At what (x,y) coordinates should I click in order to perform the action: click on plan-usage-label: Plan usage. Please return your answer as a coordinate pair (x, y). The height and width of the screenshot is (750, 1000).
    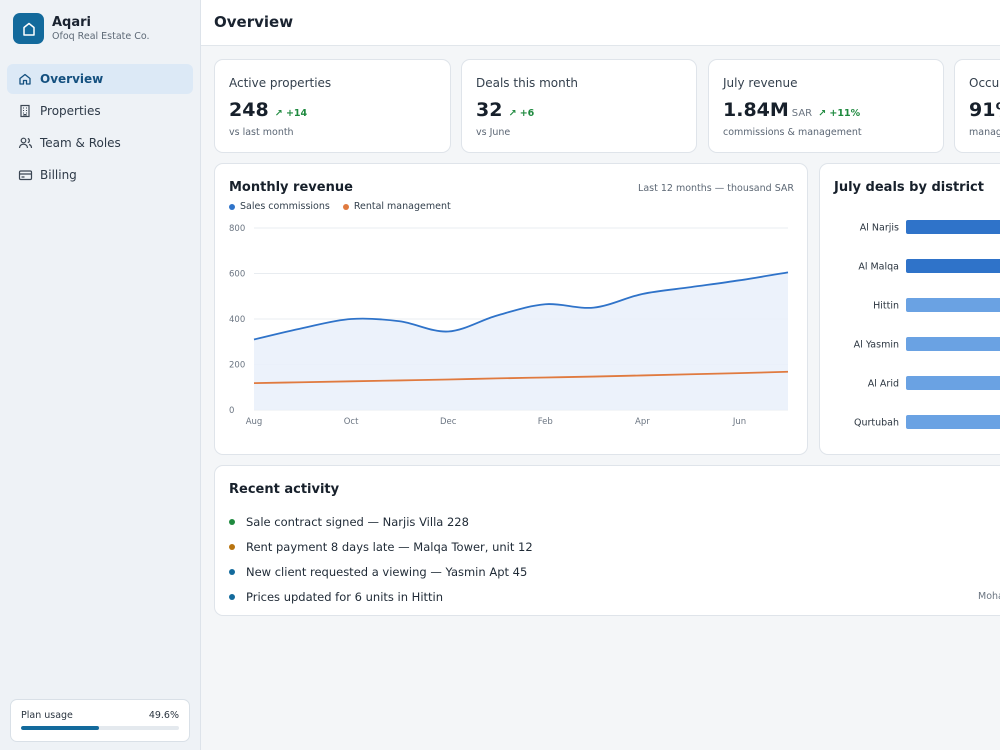
    Looking at the image, I should click on (47, 715).